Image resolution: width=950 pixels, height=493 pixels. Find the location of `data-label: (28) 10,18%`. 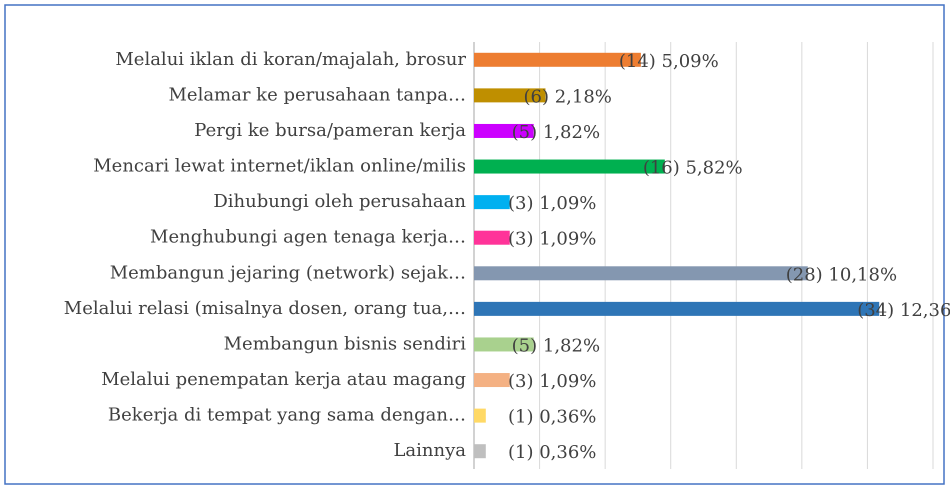

data-label: (28) 10,18% is located at coordinates (841, 274).